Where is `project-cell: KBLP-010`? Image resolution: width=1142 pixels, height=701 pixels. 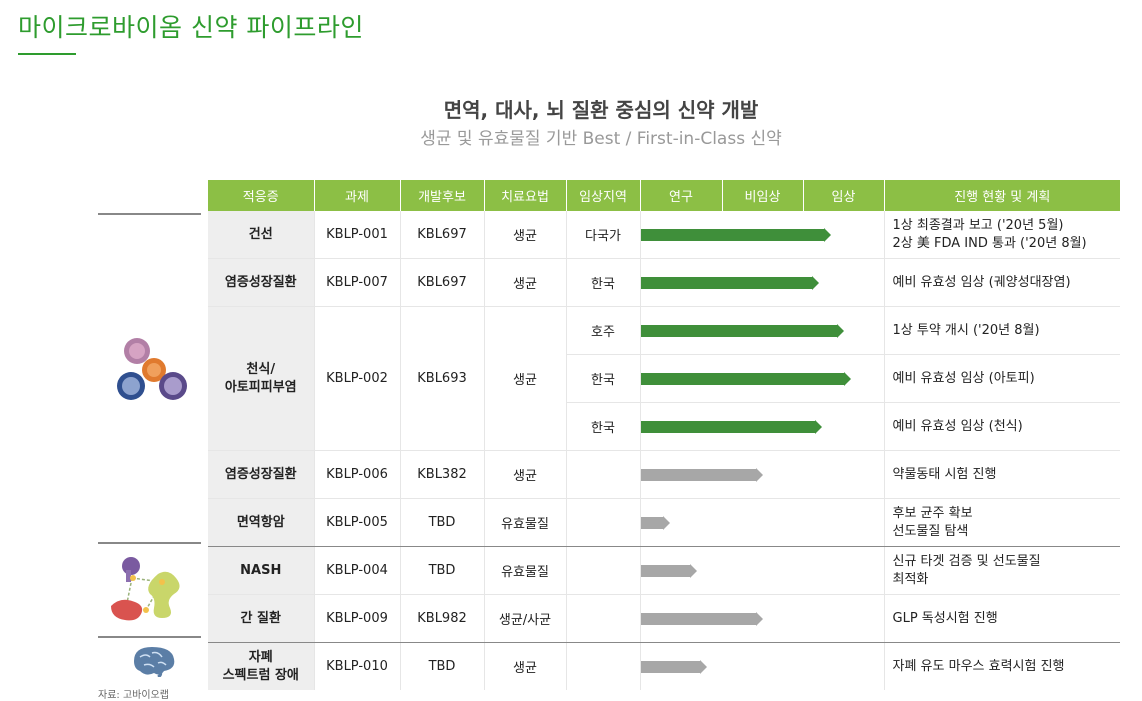 project-cell: KBLP-010 is located at coordinates (356, 666).